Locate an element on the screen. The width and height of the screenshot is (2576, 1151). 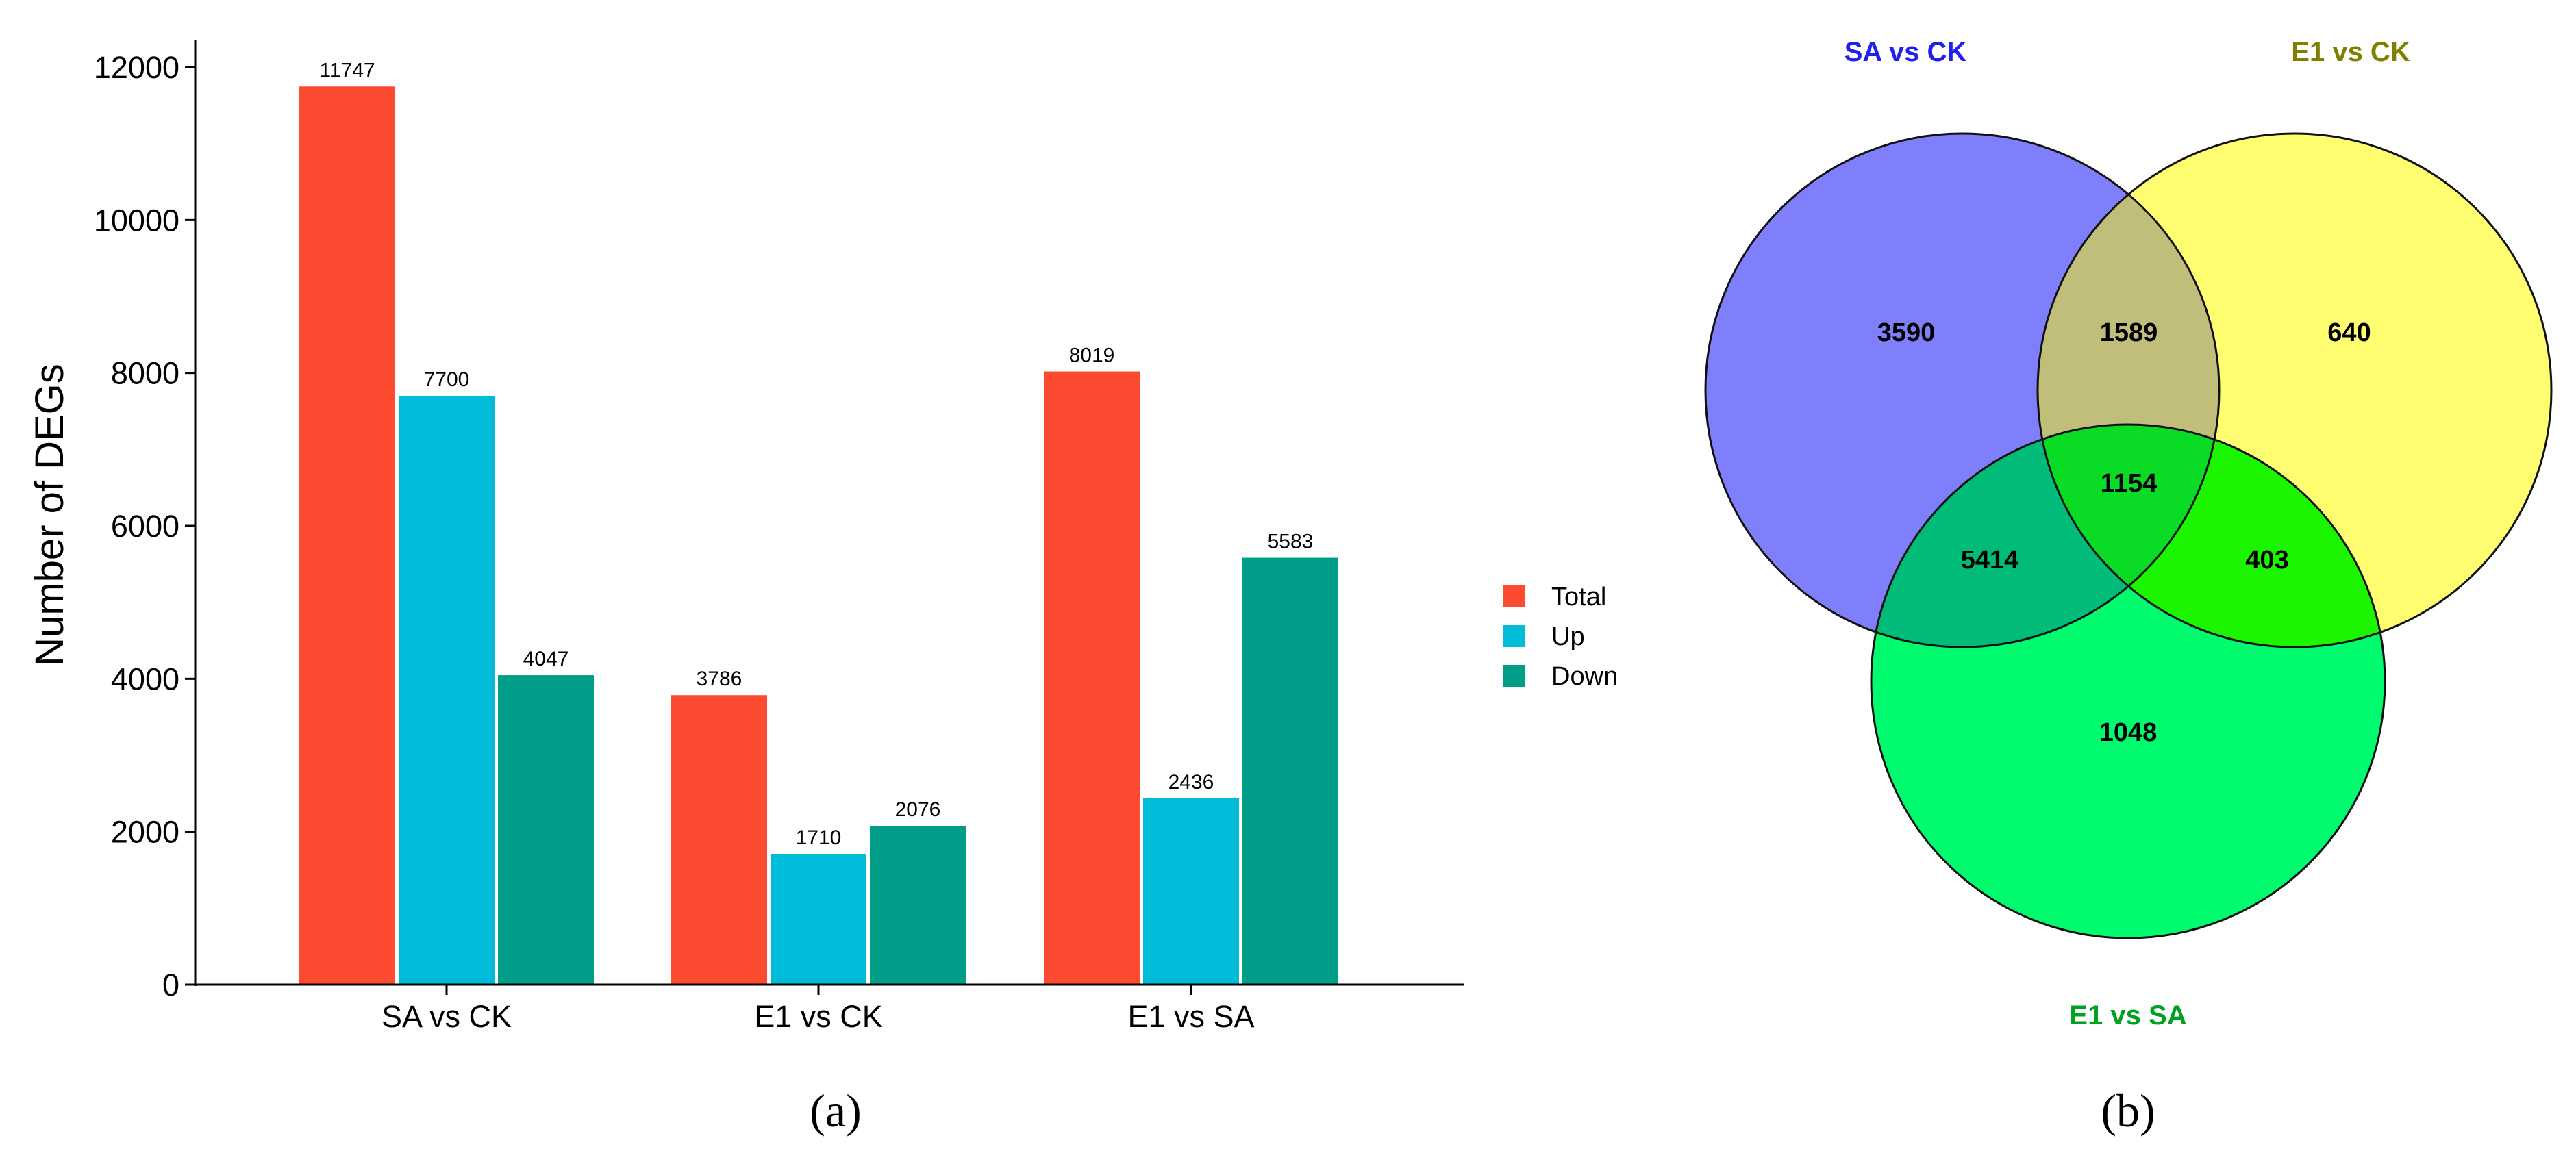
venn-count-e1ck-only: 640 is located at coordinates (2349, 332).